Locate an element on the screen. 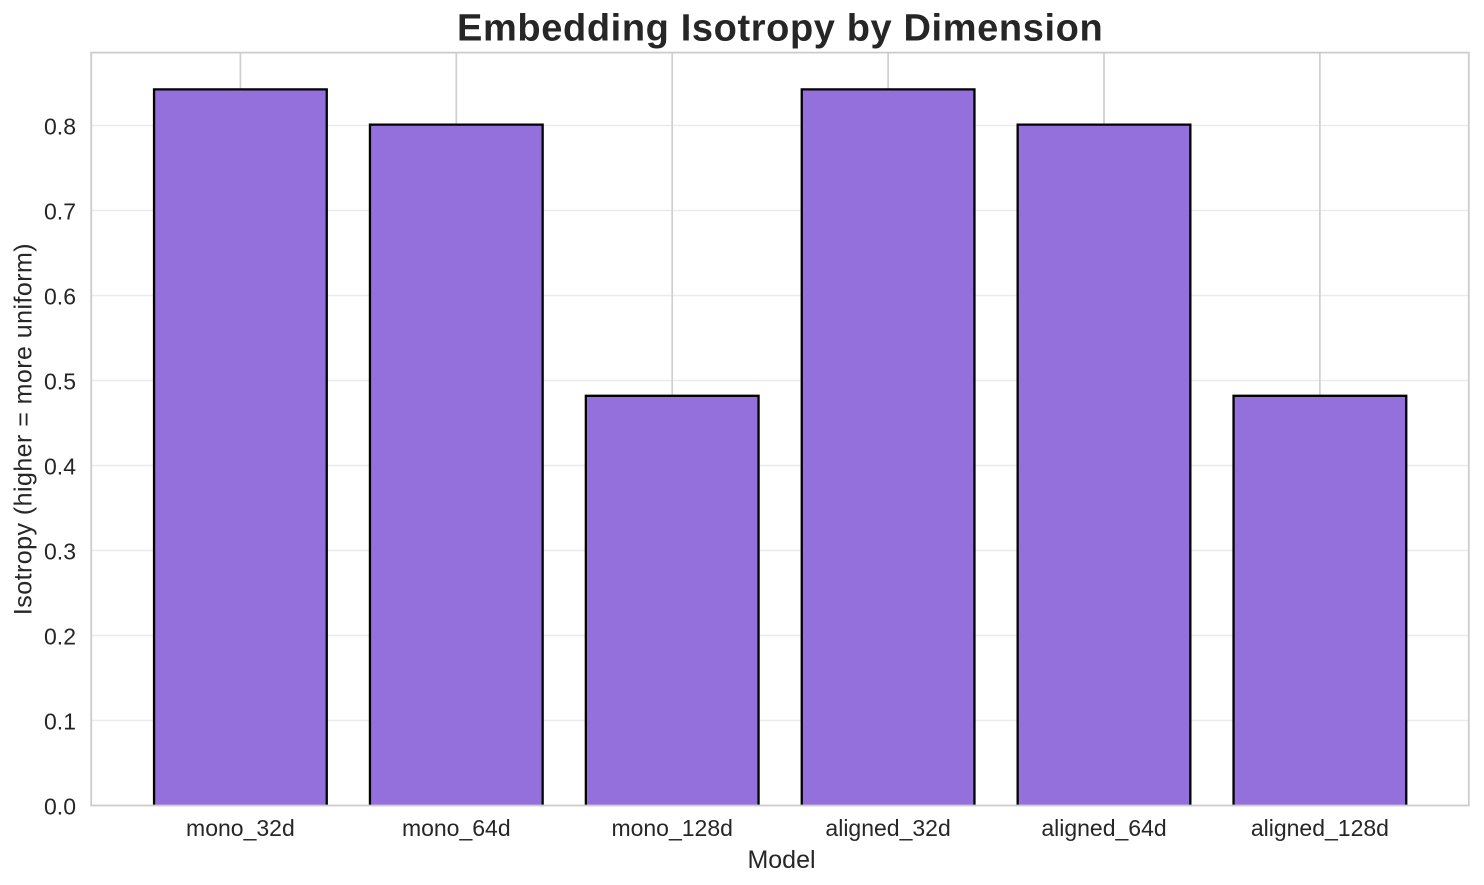 The image size is (1484, 885). svg-text: Model is located at coordinates (781, 860).